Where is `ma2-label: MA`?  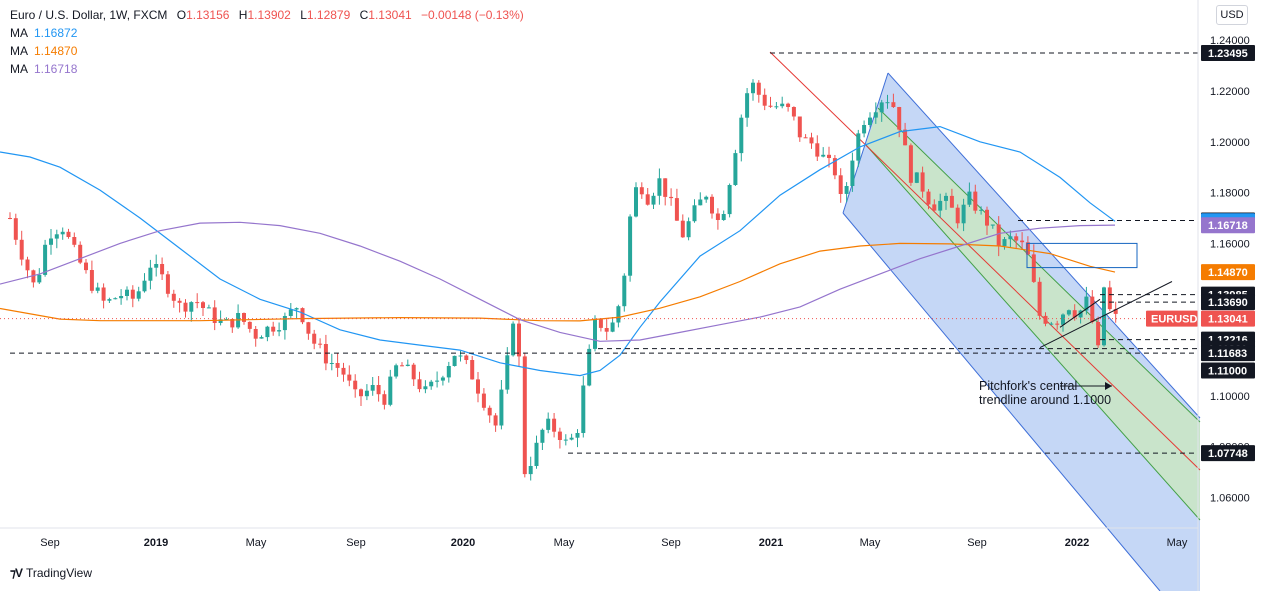 ma2-label: MA is located at coordinates (19, 51).